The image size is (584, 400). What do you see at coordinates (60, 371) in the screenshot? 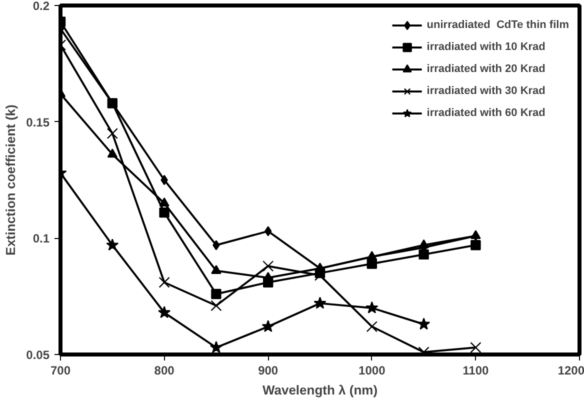
I see `x-tick-label: 700` at bounding box center [60, 371].